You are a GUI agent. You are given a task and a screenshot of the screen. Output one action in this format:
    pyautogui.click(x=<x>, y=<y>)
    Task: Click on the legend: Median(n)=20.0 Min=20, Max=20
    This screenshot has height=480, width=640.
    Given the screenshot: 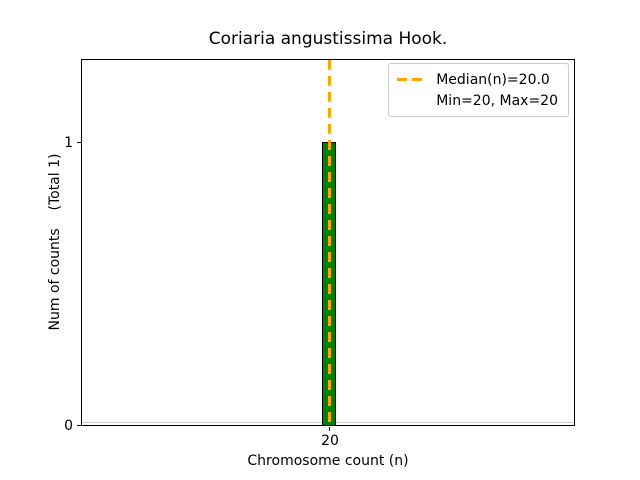 What is the action you would take?
    pyautogui.click(x=478, y=90)
    